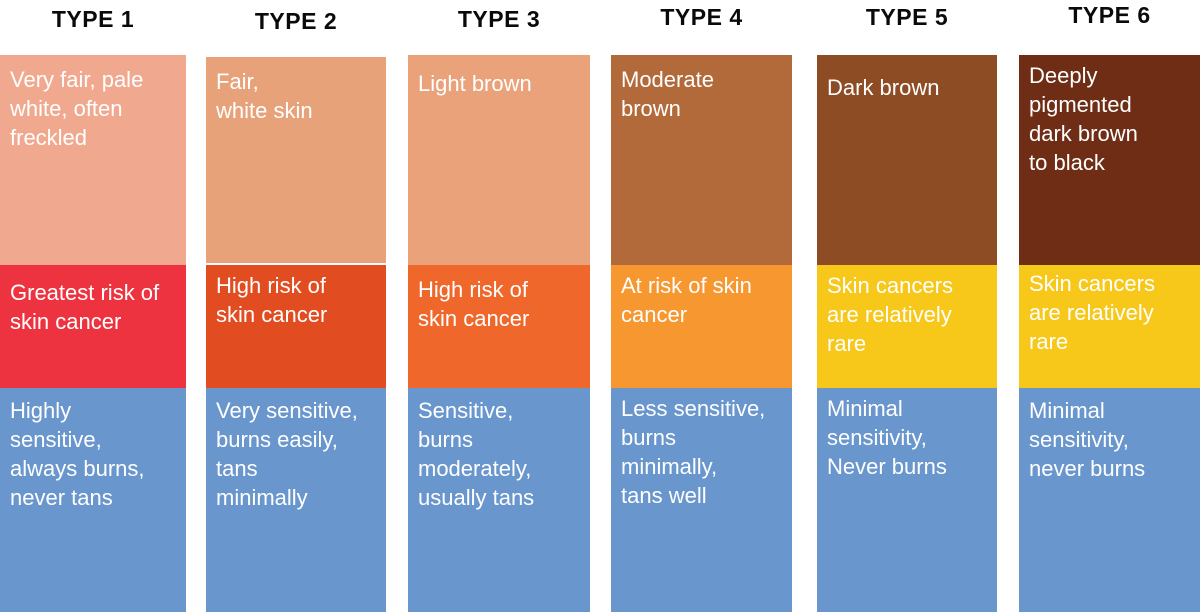 Image resolution: width=1200 pixels, height=616 pixels. I want to click on type-6-cancer-risk: Skin cancers are relatively rare, so click(1109, 326).